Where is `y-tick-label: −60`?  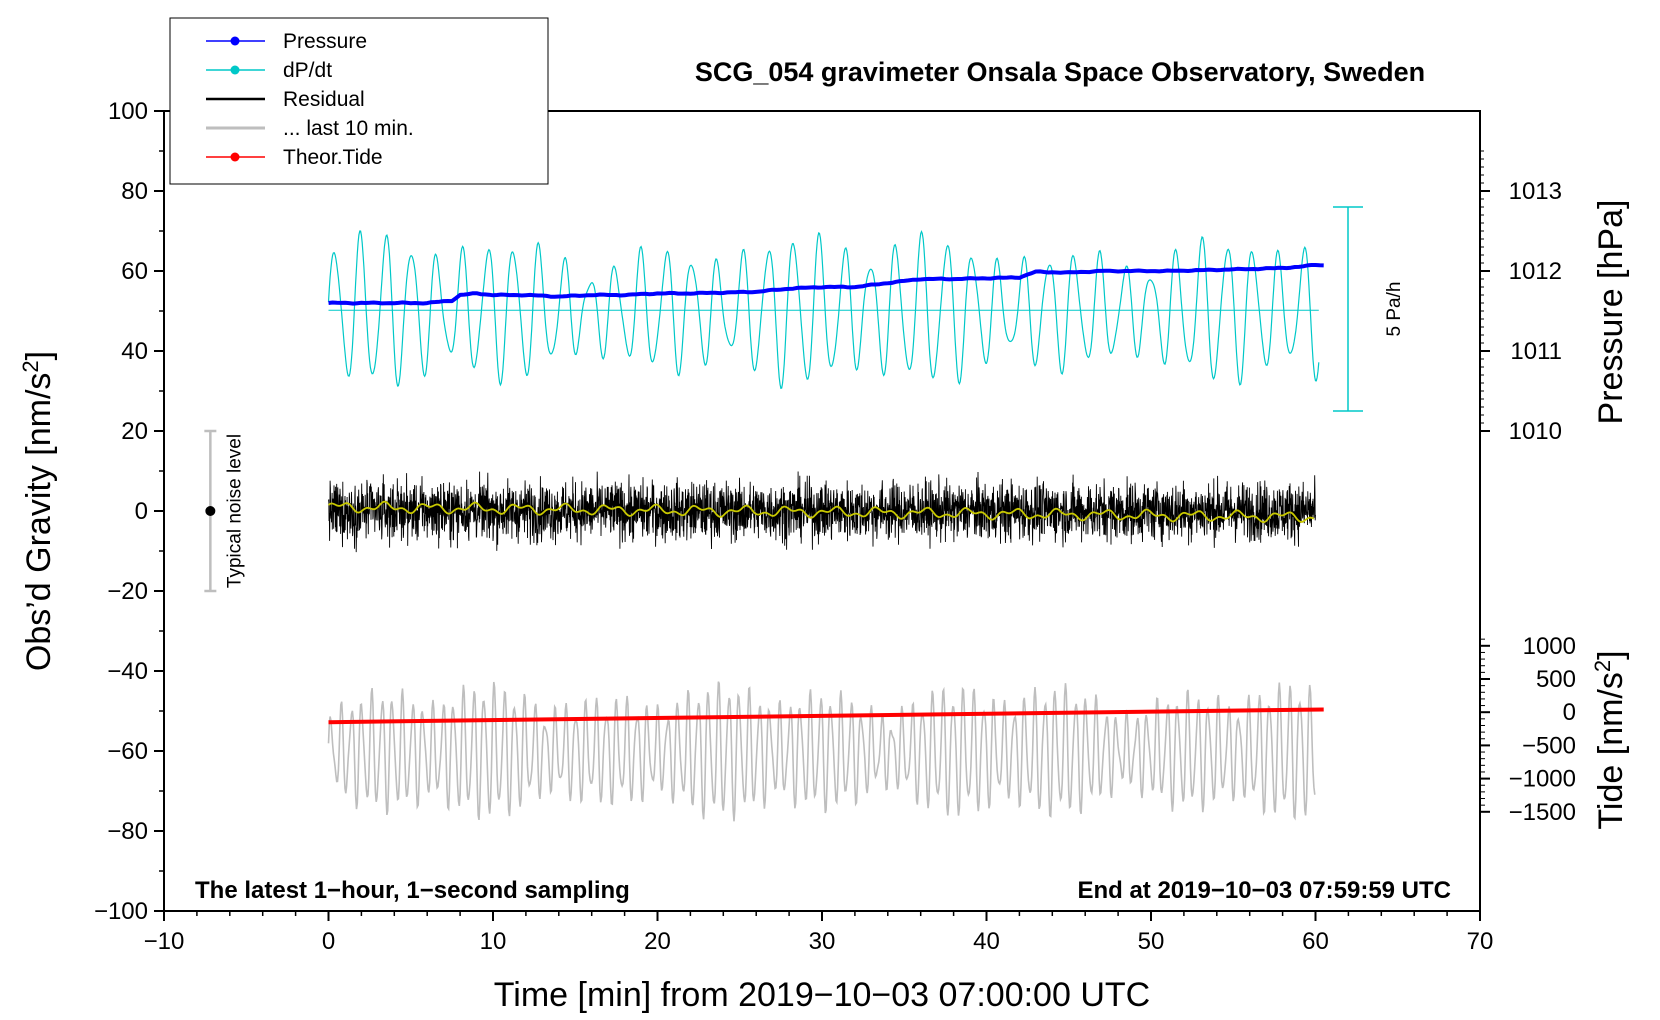
y-tick-label: −60 is located at coordinates (127, 751).